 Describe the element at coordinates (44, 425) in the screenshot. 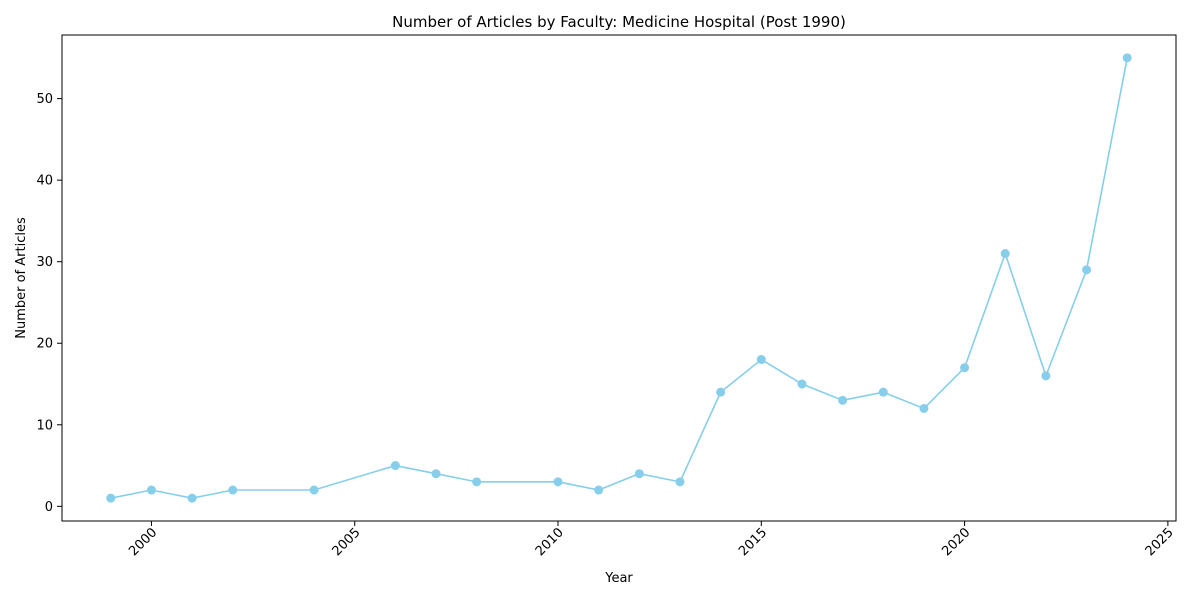

I see `y-tick-label: 10` at that location.